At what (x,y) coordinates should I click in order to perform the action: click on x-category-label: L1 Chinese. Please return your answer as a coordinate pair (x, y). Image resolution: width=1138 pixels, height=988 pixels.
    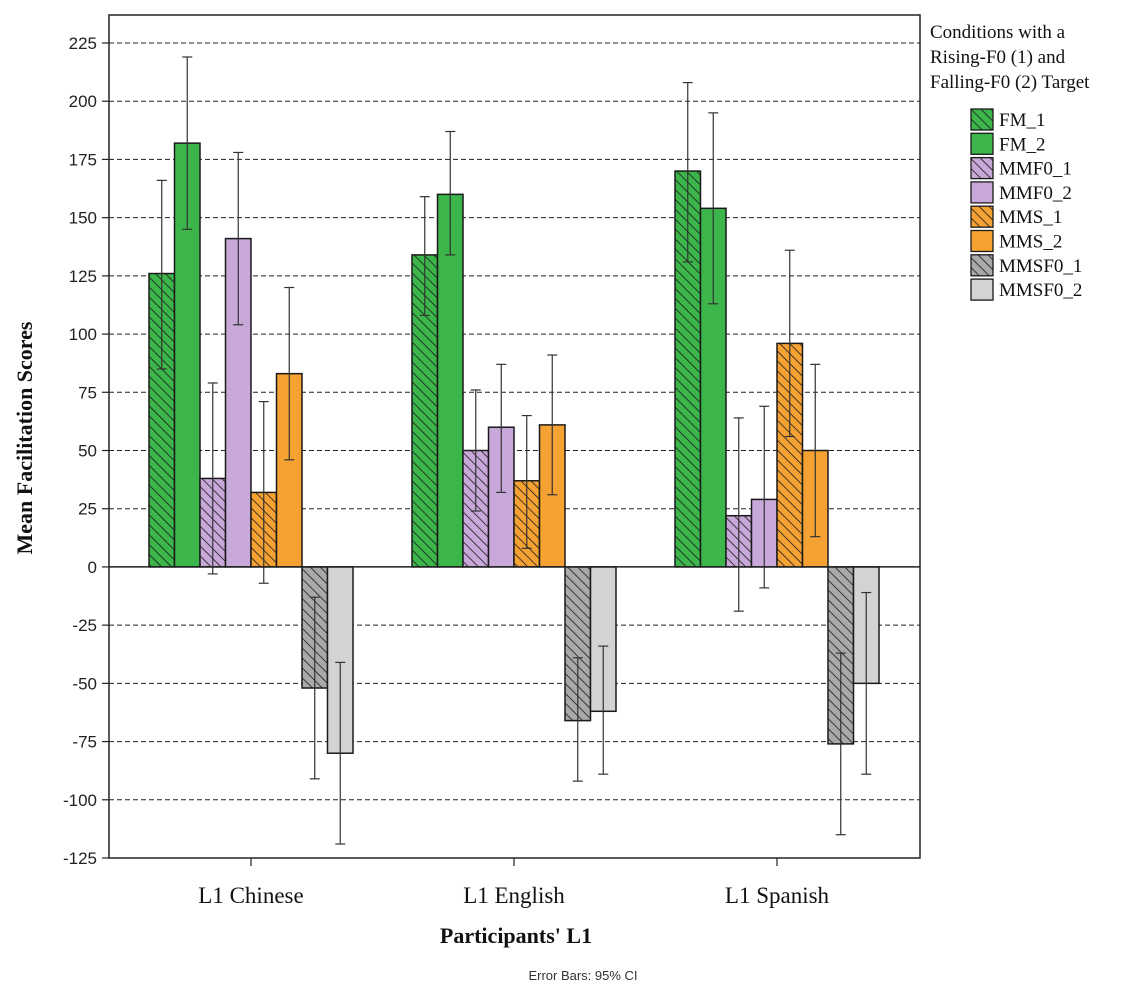
    Looking at the image, I should click on (250, 895).